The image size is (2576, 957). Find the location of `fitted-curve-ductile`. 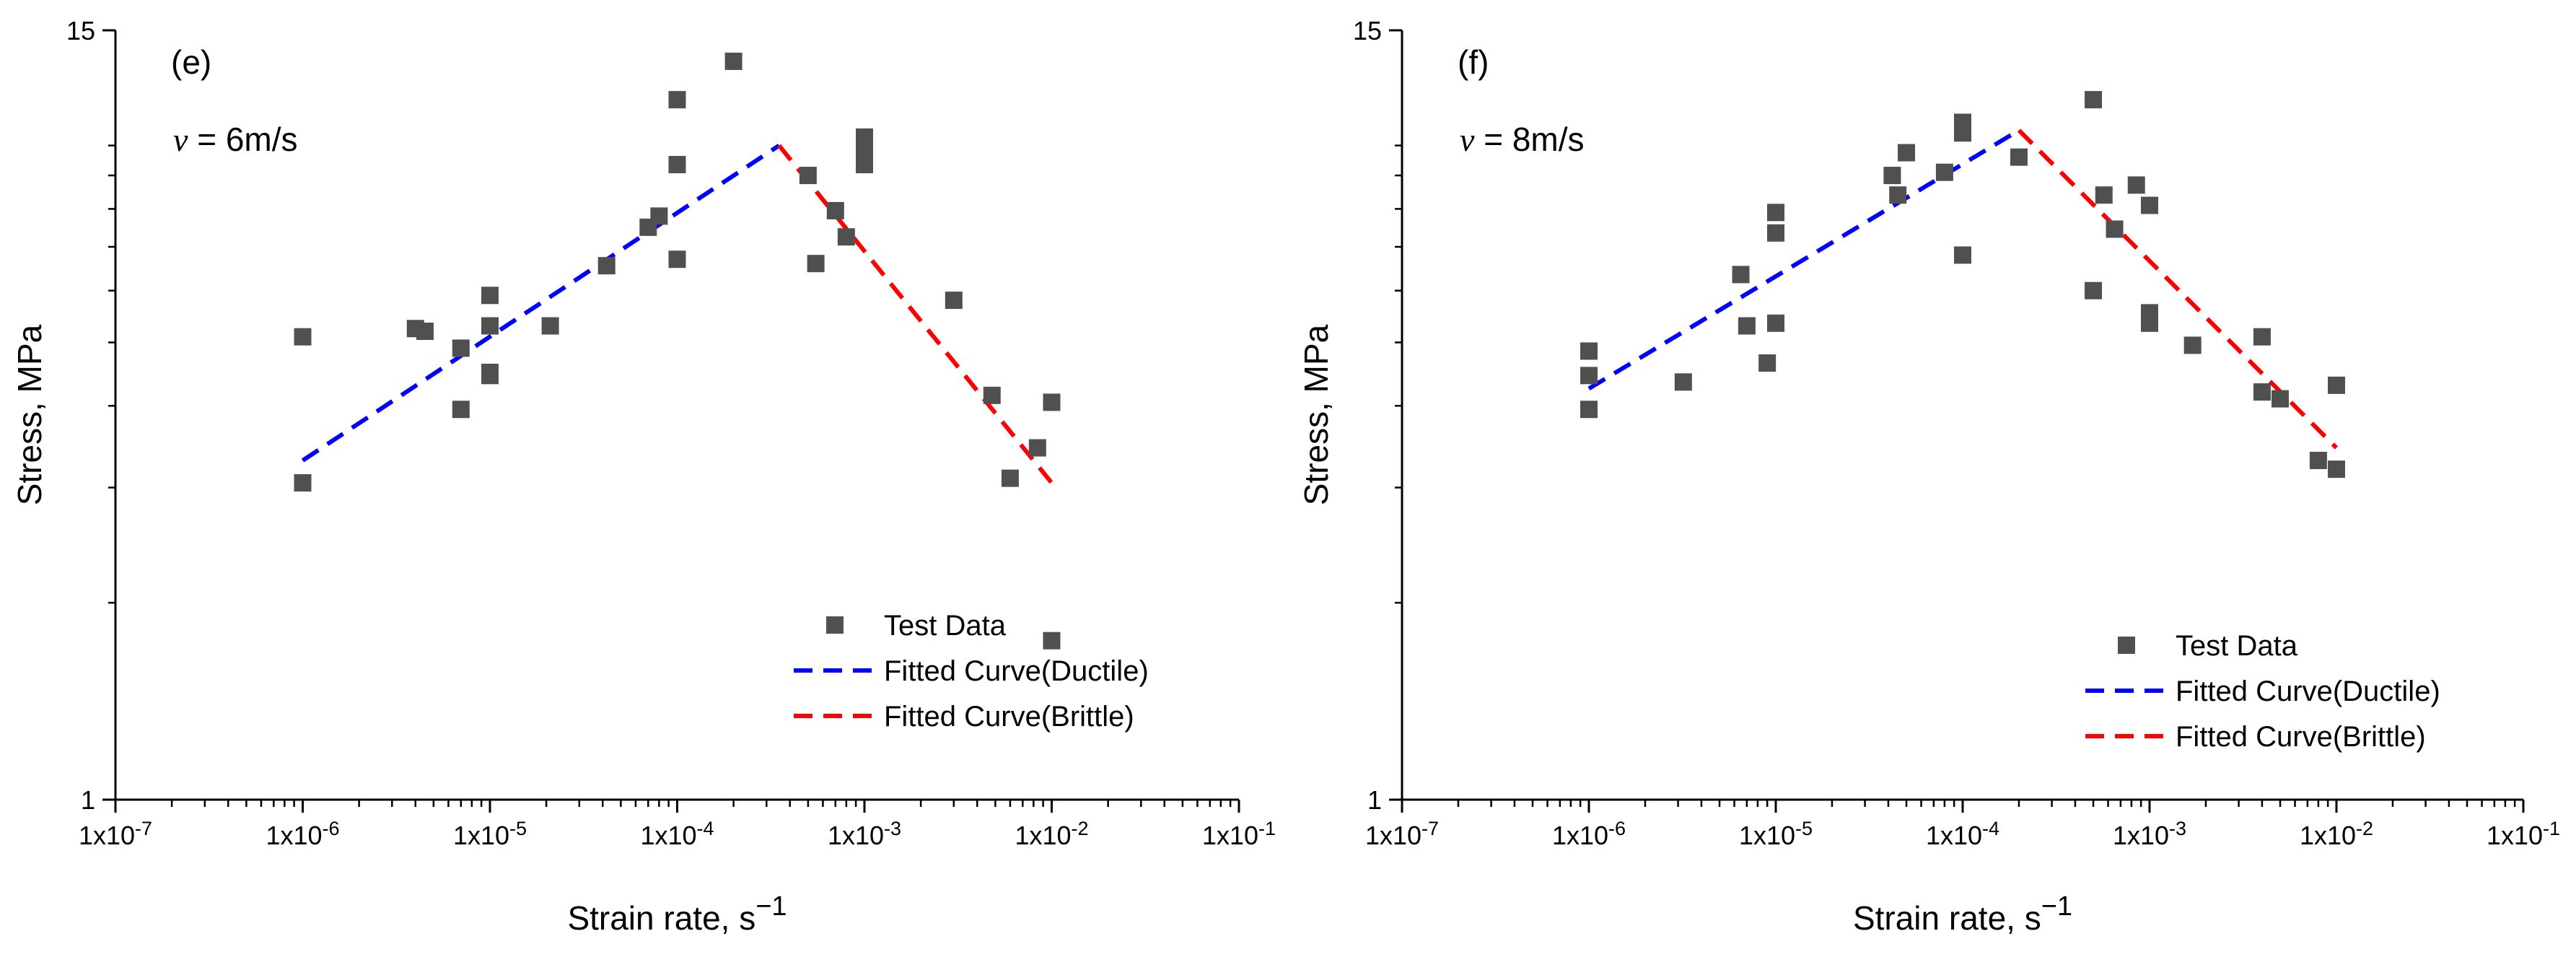

fitted-curve-ductile is located at coordinates (541, 303).